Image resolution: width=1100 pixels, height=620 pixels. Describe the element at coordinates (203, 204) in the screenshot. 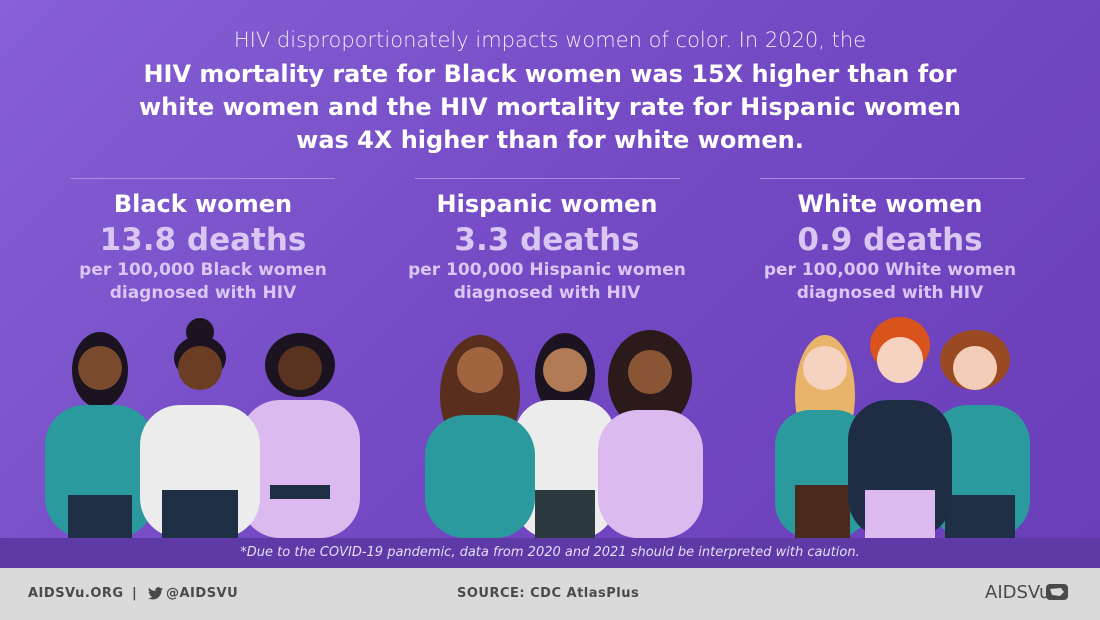

I see `group-title: Black women` at that location.